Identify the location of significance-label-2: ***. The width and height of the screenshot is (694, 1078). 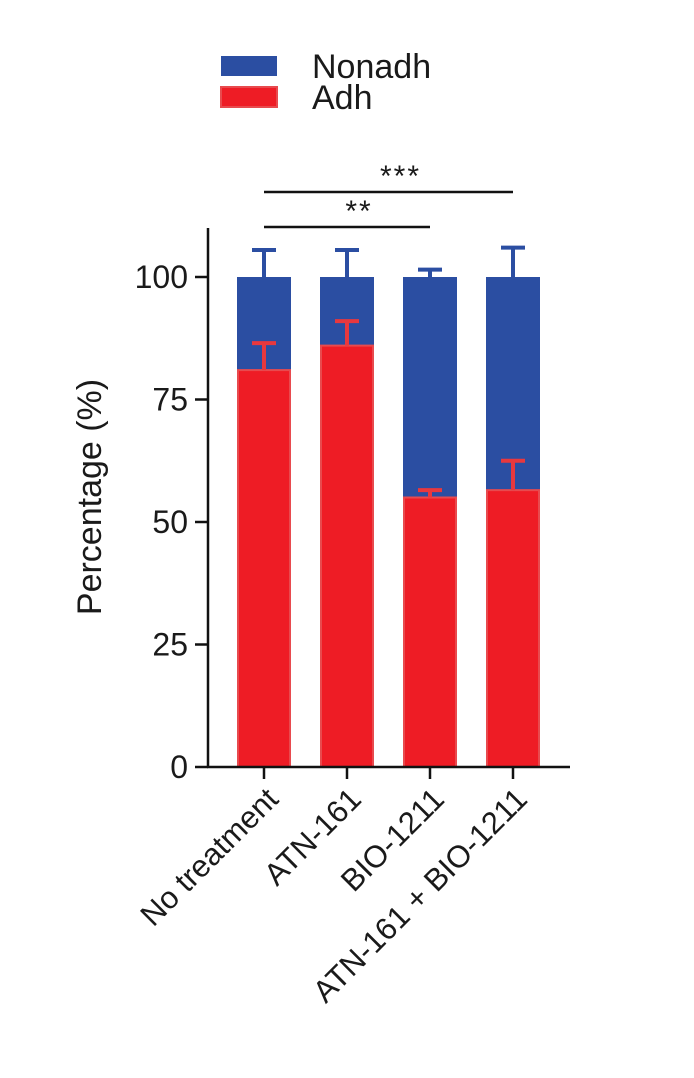
(400, 176).